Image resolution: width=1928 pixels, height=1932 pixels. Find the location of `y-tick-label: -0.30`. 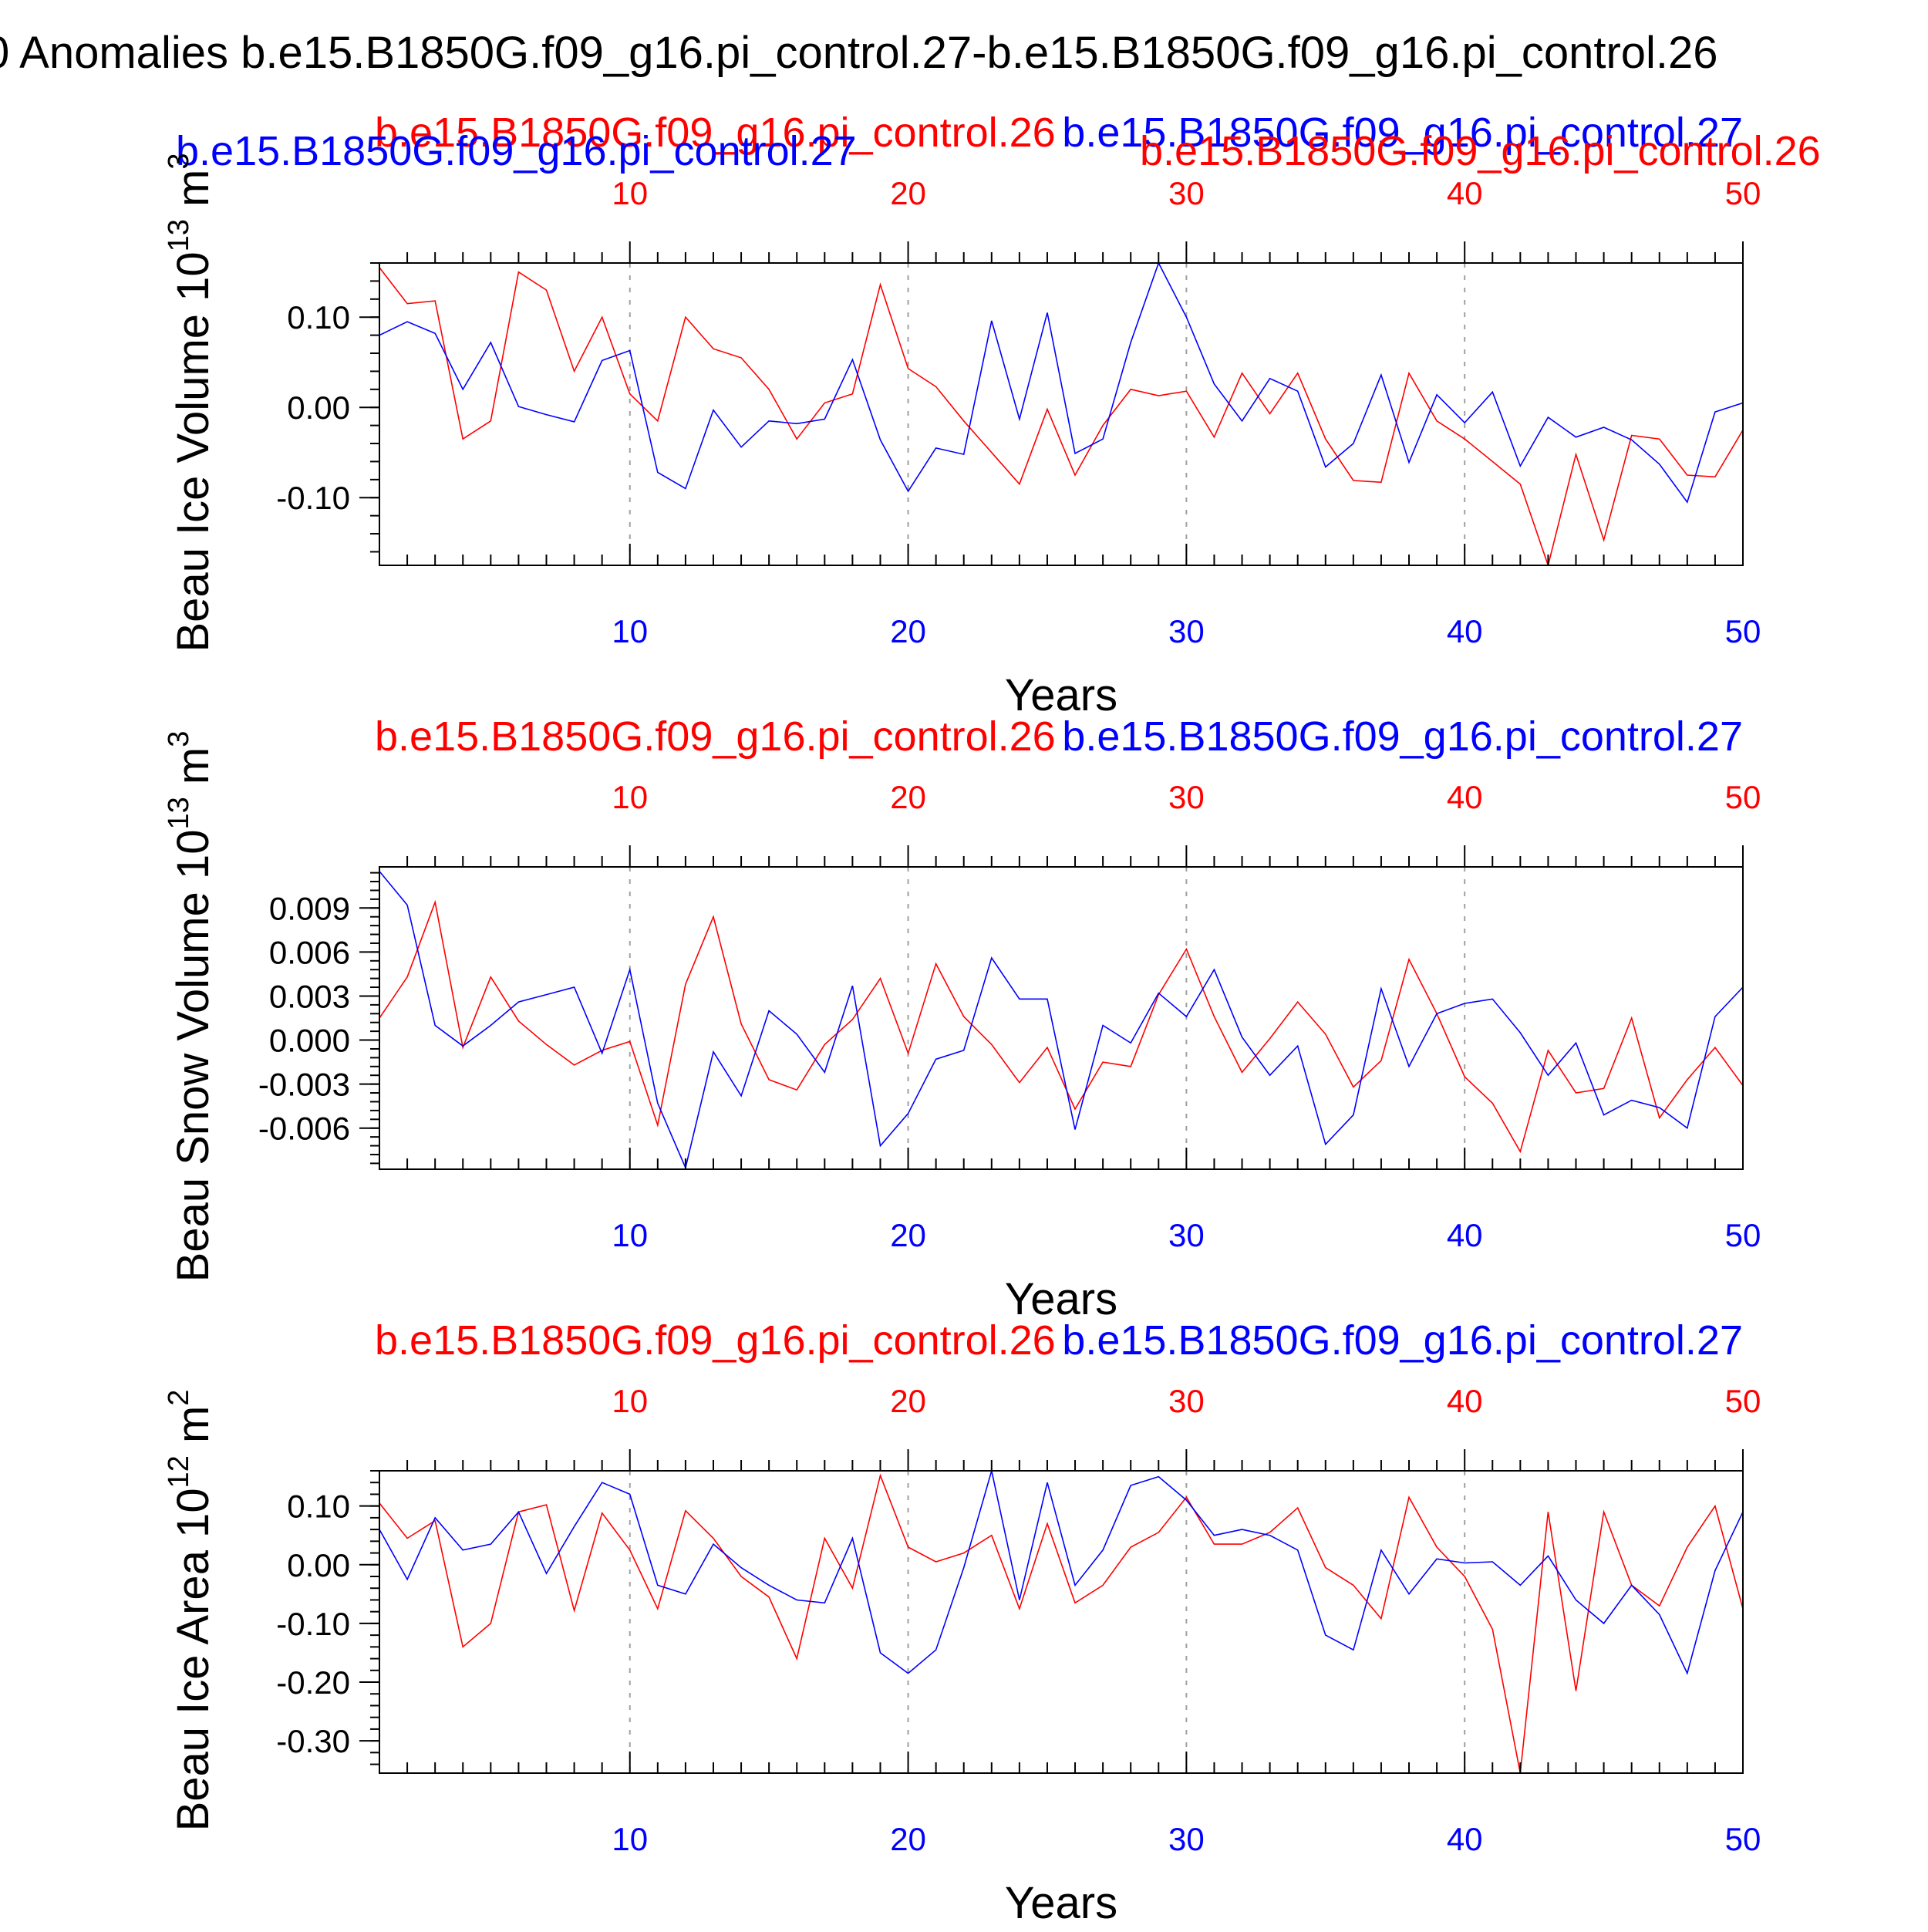

y-tick-label: -0.30 is located at coordinates (313, 1741).